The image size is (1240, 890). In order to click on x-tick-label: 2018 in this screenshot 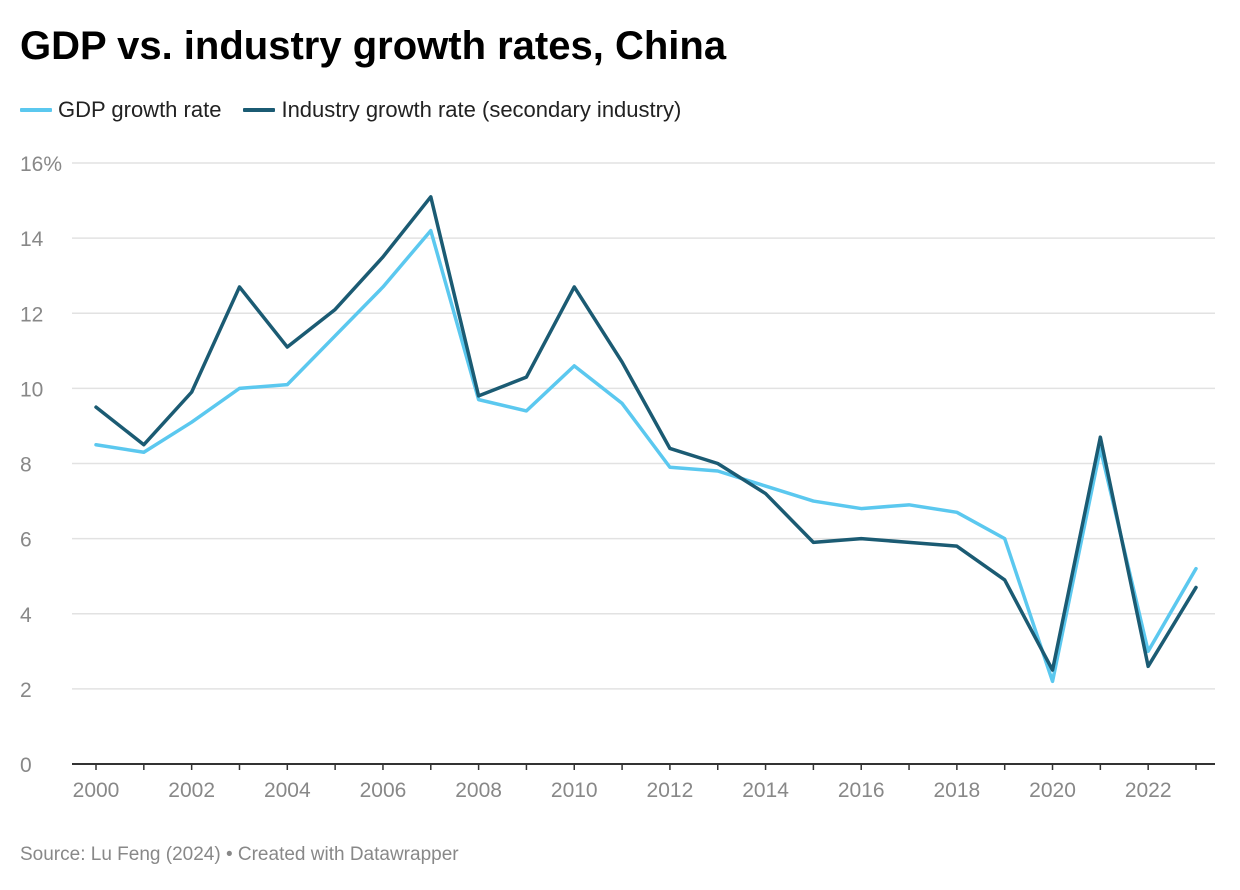, I will do `click(957, 790)`.